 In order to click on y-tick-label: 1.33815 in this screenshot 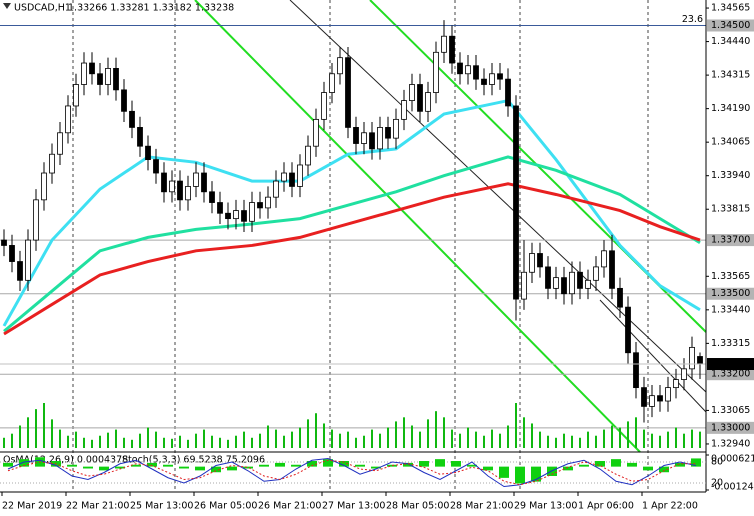, I will do `click(730, 209)`.